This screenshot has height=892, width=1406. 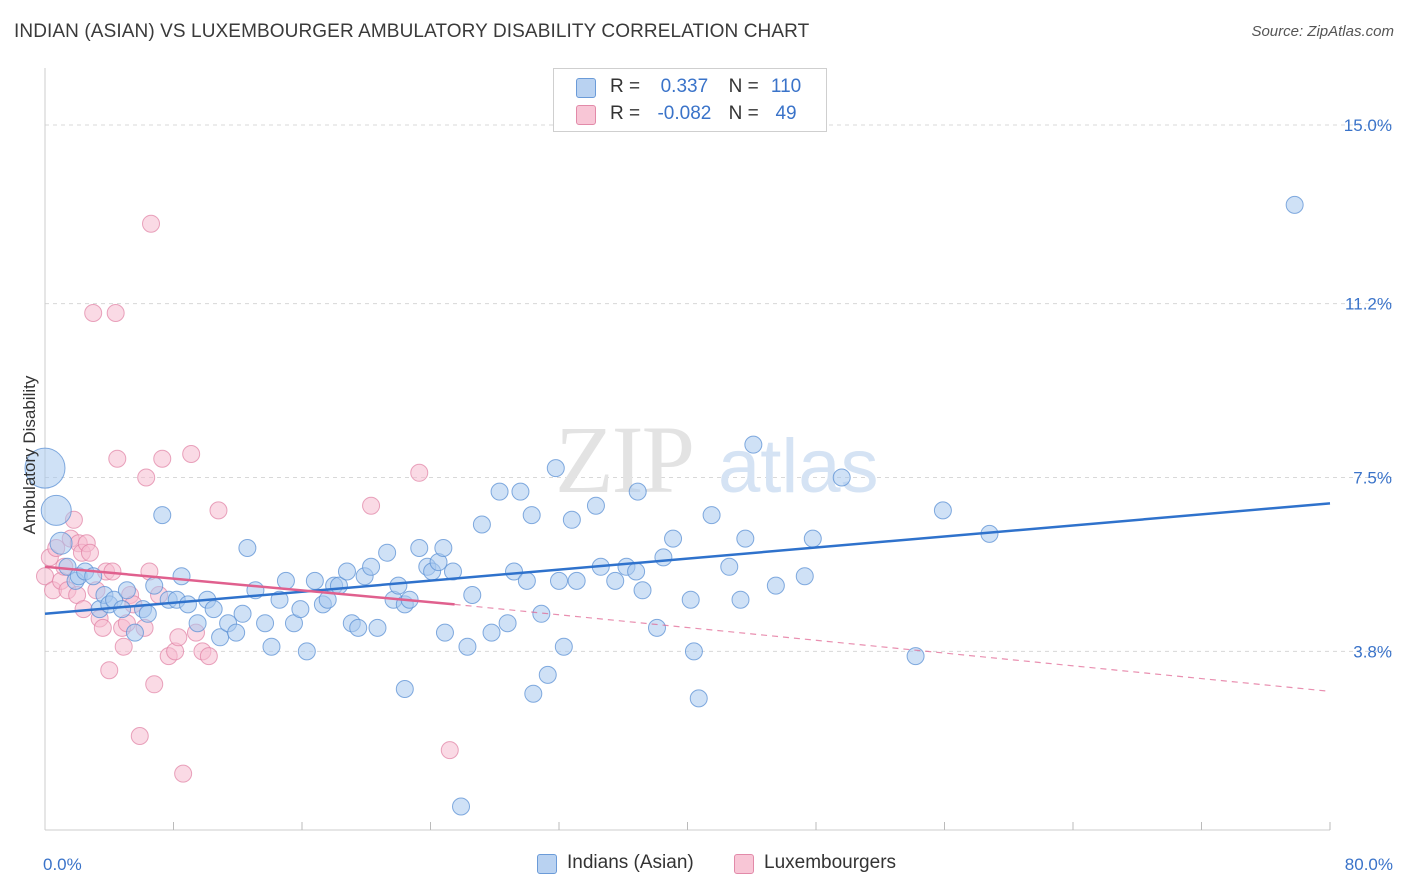 I want to click on legend-swatch-blue, so click(x=586, y=88).